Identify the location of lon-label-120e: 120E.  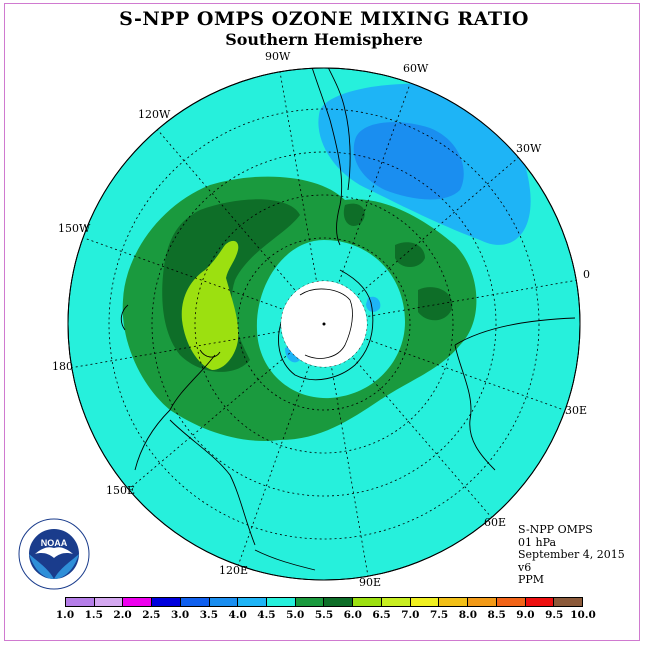
(233, 570).